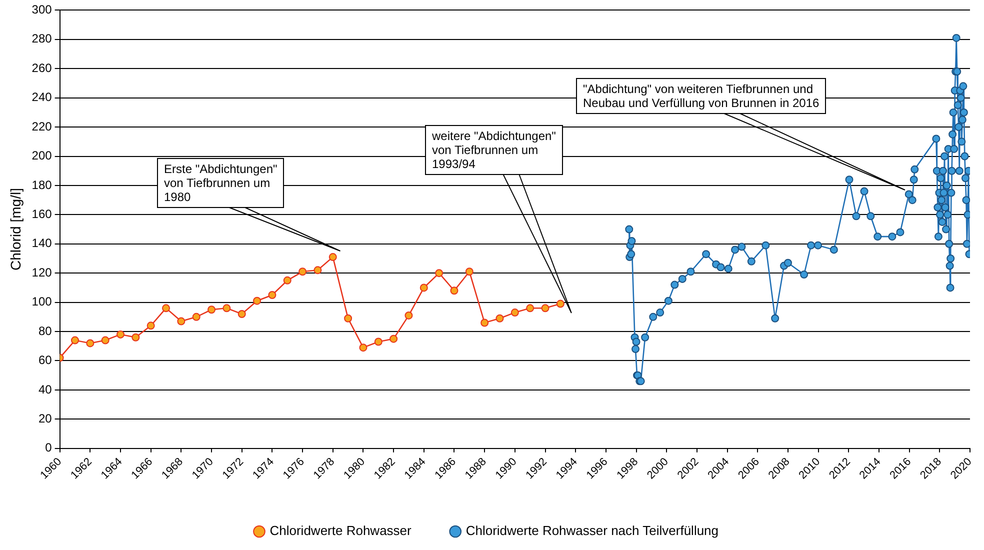 Image resolution: width=984 pixels, height=550 pixels. Describe the element at coordinates (48, 447) in the screenshot. I see `y-tick-label: 0` at that location.